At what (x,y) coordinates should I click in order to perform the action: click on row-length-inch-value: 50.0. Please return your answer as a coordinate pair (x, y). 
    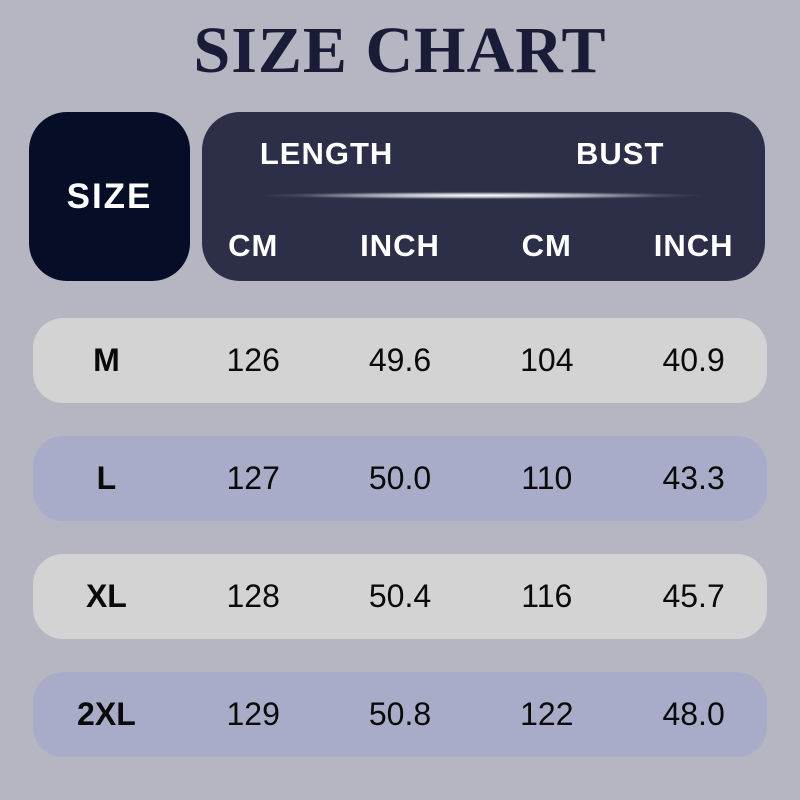
    Looking at the image, I should click on (400, 478).